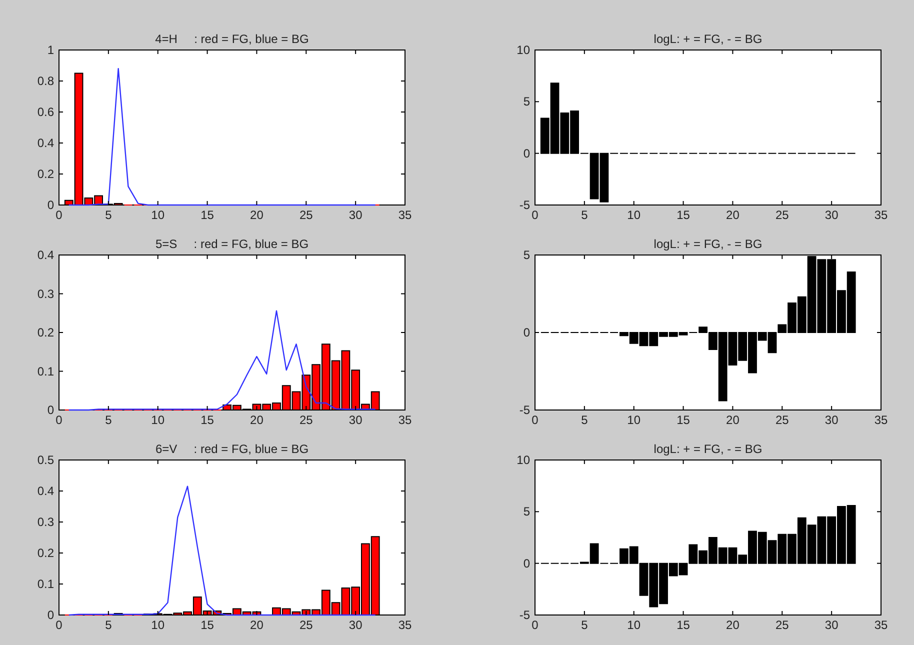  What do you see at coordinates (50, 50) in the screenshot?
I see `y-tick-label: 1` at bounding box center [50, 50].